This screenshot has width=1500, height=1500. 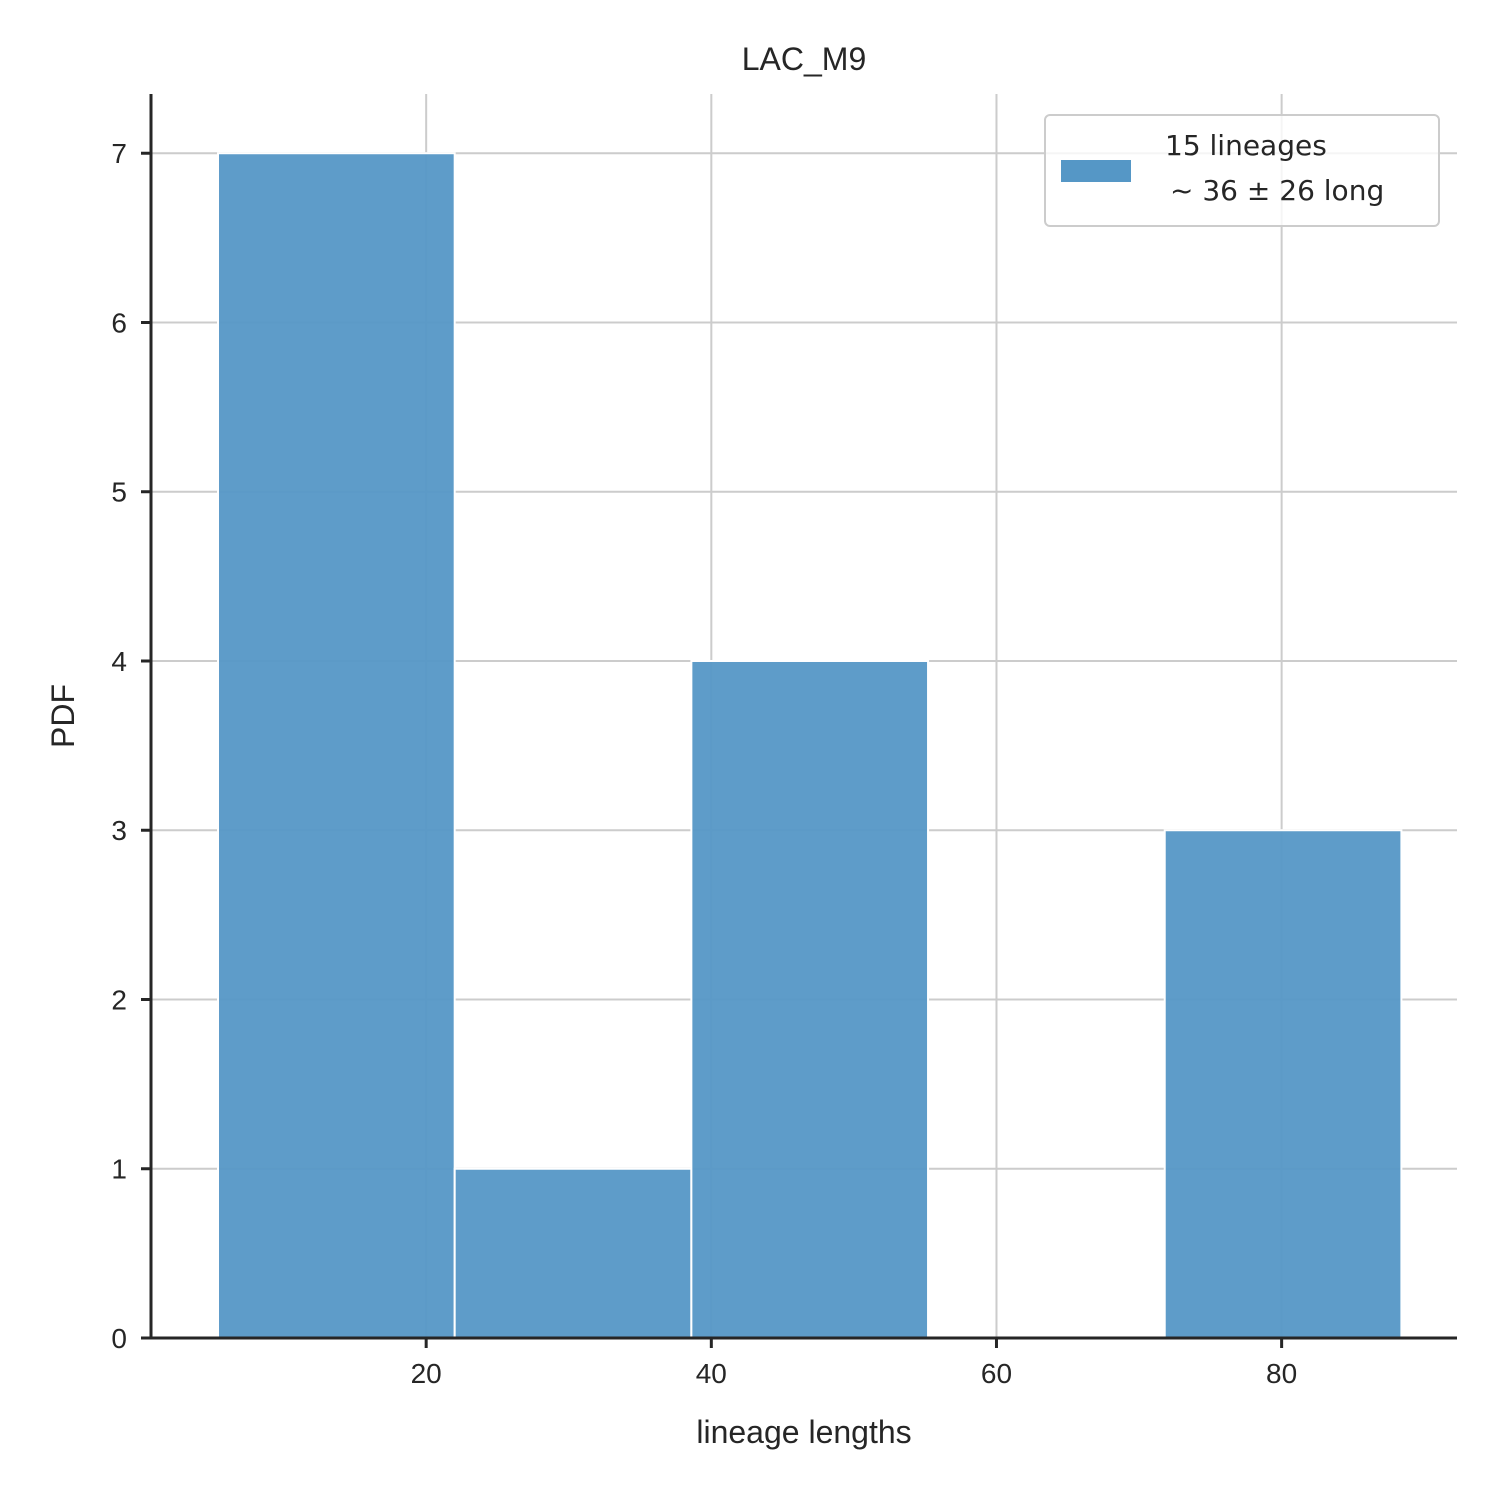 What do you see at coordinates (119, 999) in the screenshot?
I see `y-tick-label: 2` at bounding box center [119, 999].